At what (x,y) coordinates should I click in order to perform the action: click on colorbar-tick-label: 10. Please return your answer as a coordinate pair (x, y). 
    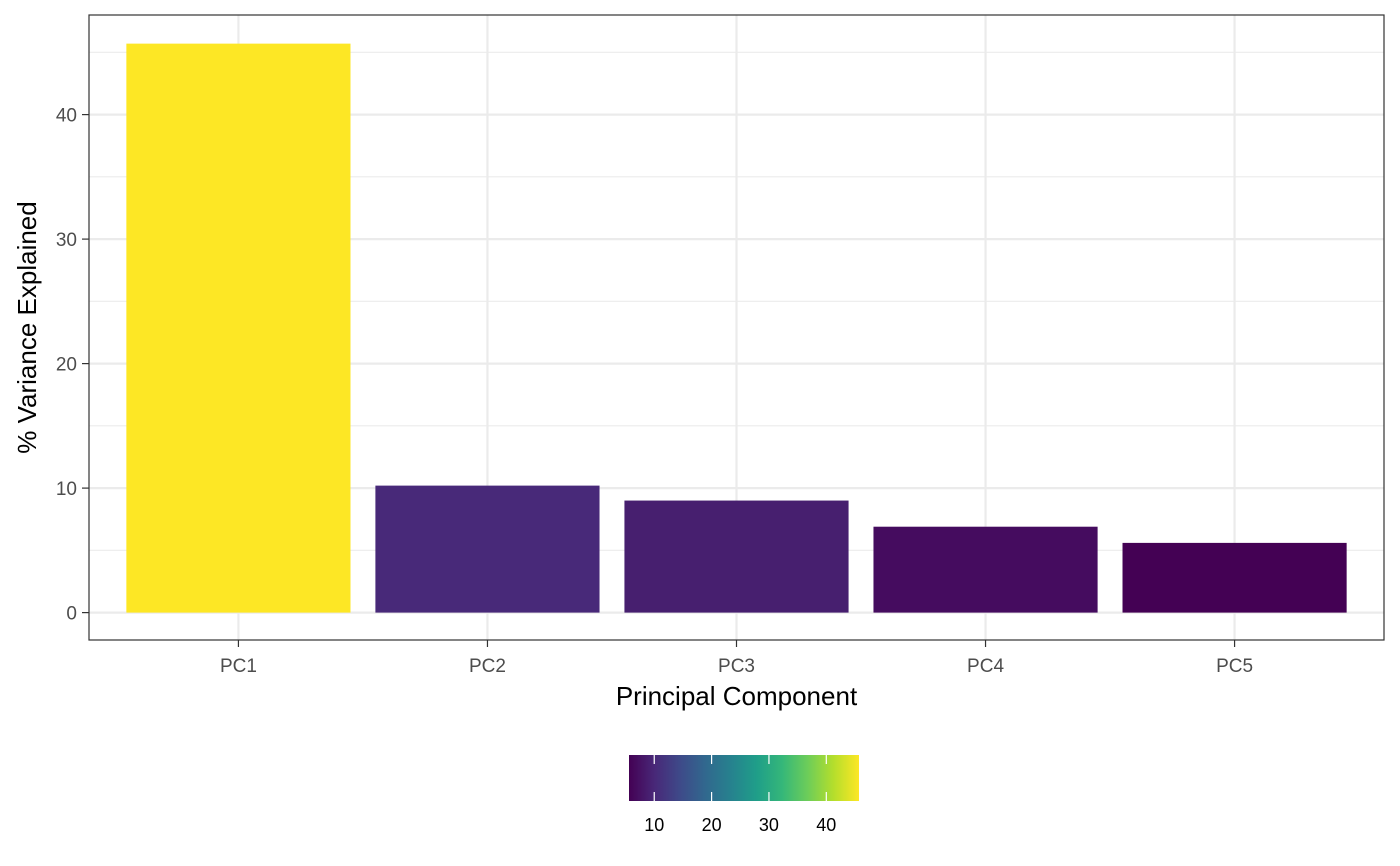
    Looking at the image, I should click on (654, 825).